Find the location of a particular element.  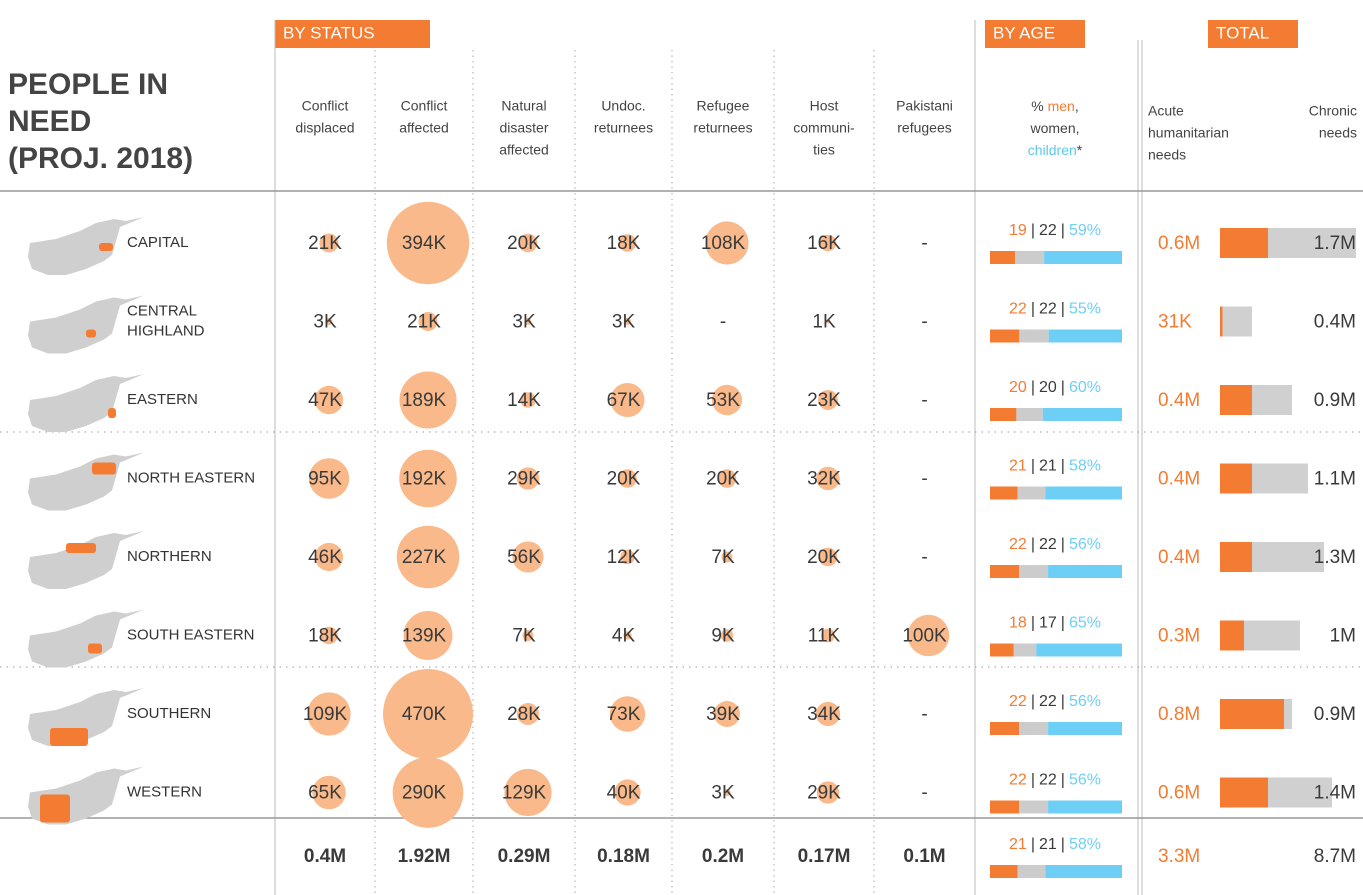

status-total: 0.2M is located at coordinates (723, 856).